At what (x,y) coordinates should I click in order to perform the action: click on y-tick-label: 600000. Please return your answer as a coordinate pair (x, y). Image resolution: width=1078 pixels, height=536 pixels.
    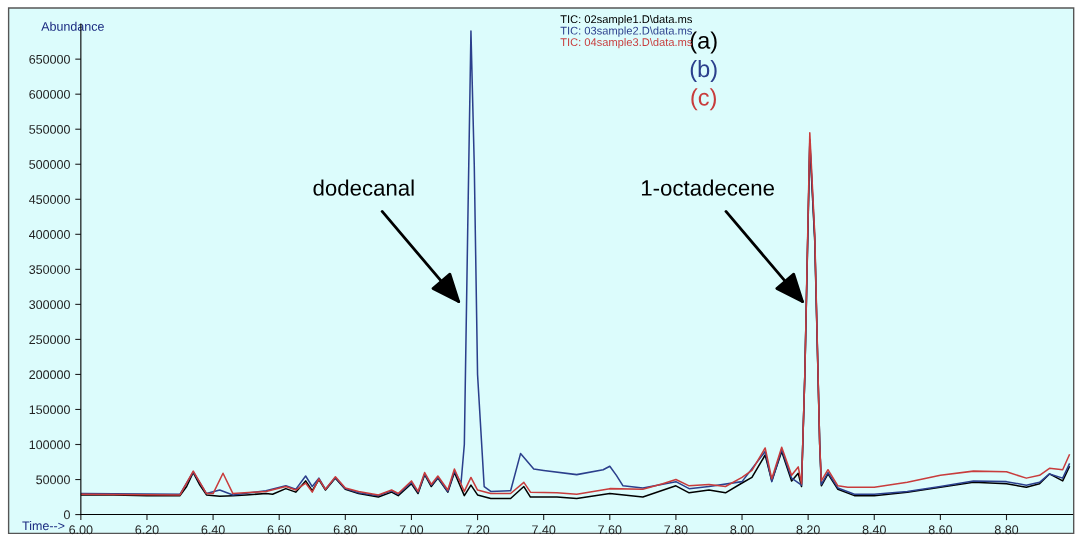
    Looking at the image, I should click on (49, 94).